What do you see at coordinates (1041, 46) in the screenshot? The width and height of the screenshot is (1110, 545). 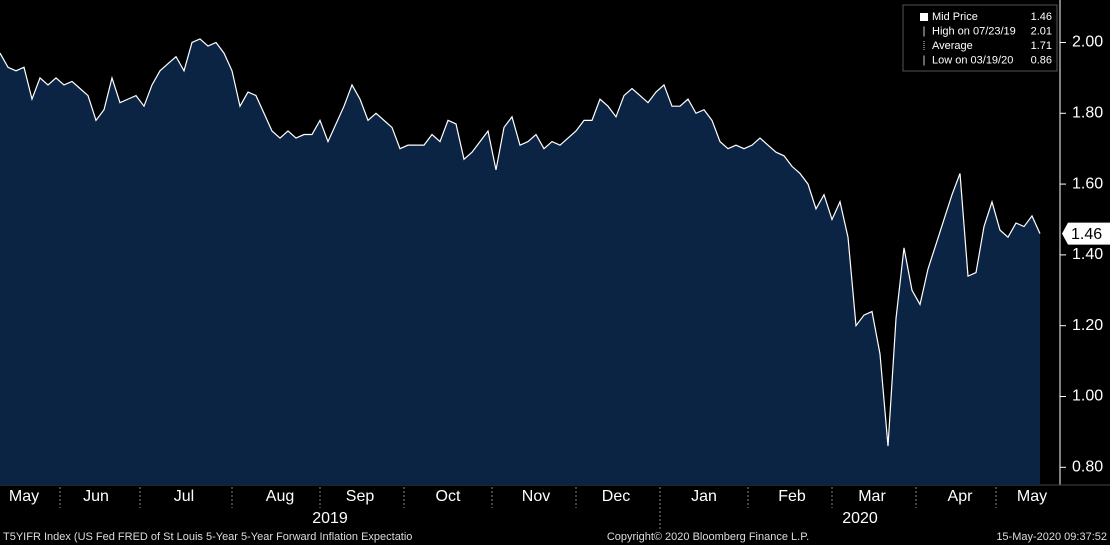 I see `legend-value: 1.71` at bounding box center [1041, 46].